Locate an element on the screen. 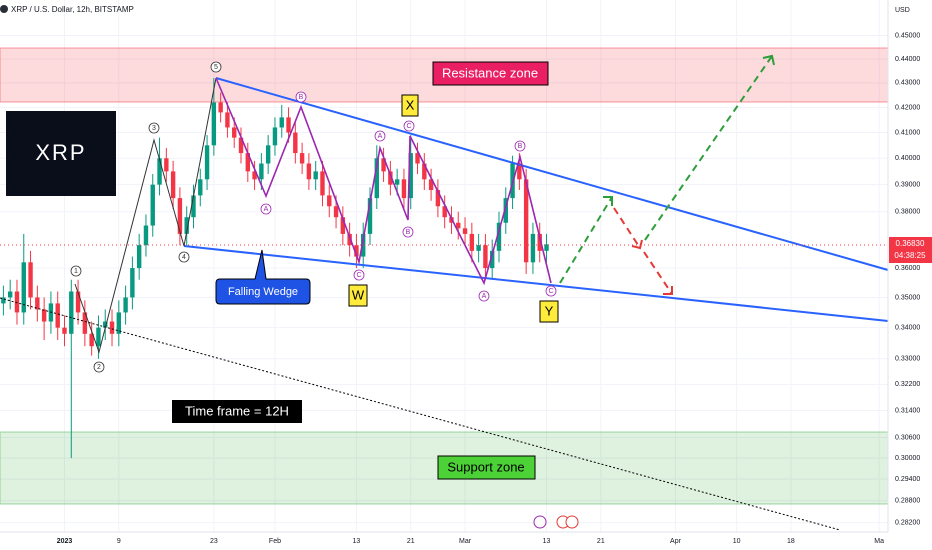 Image resolution: width=932 pixels, height=550 pixels. x-tick-label: Ma is located at coordinates (879, 541).